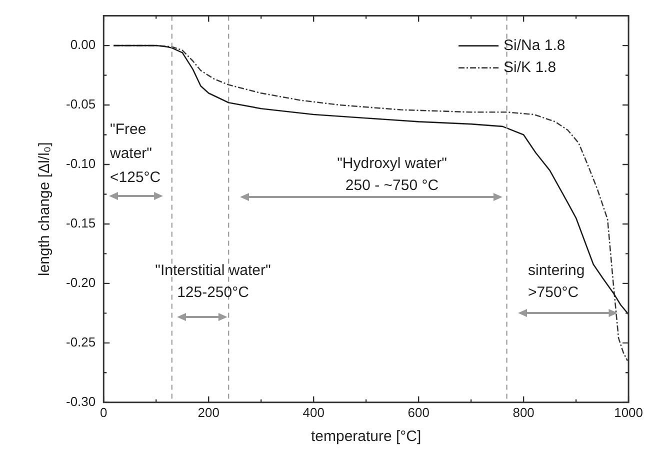 This screenshot has width=646, height=460. I want to click on legend-label: Si/Na 1.8, so click(535, 45).